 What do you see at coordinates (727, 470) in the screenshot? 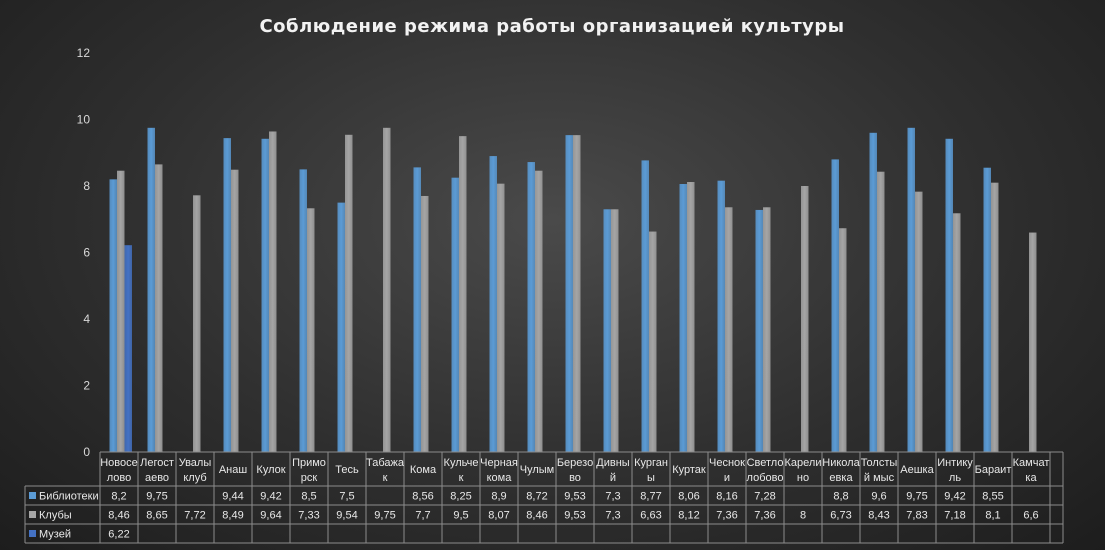
I see `category-label: Чеснок и` at bounding box center [727, 470].